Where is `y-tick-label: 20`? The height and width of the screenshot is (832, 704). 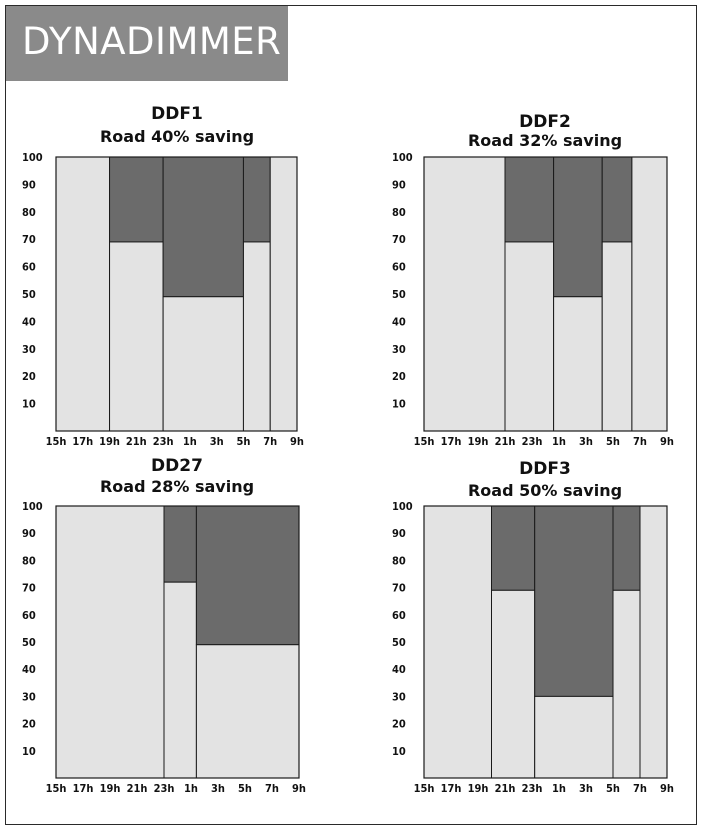
y-tick-label: 20 is located at coordinates (29, 724).